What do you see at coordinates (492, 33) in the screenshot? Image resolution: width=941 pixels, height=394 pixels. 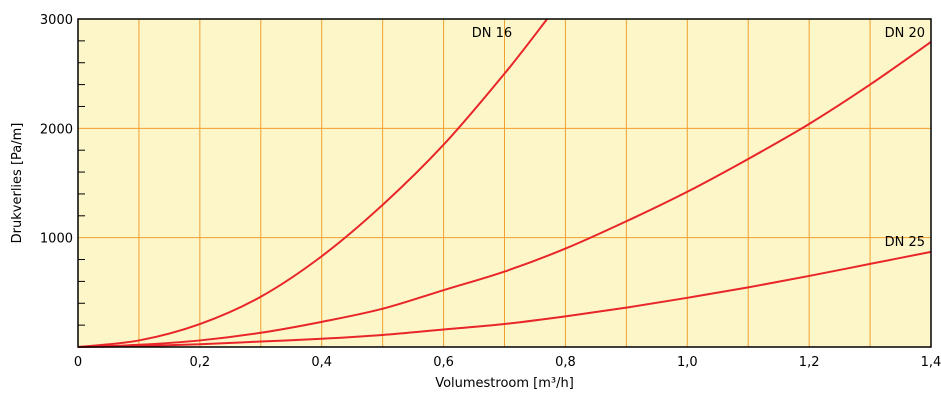 I see `series-label: DN 16` at bounding box center [492, 33].